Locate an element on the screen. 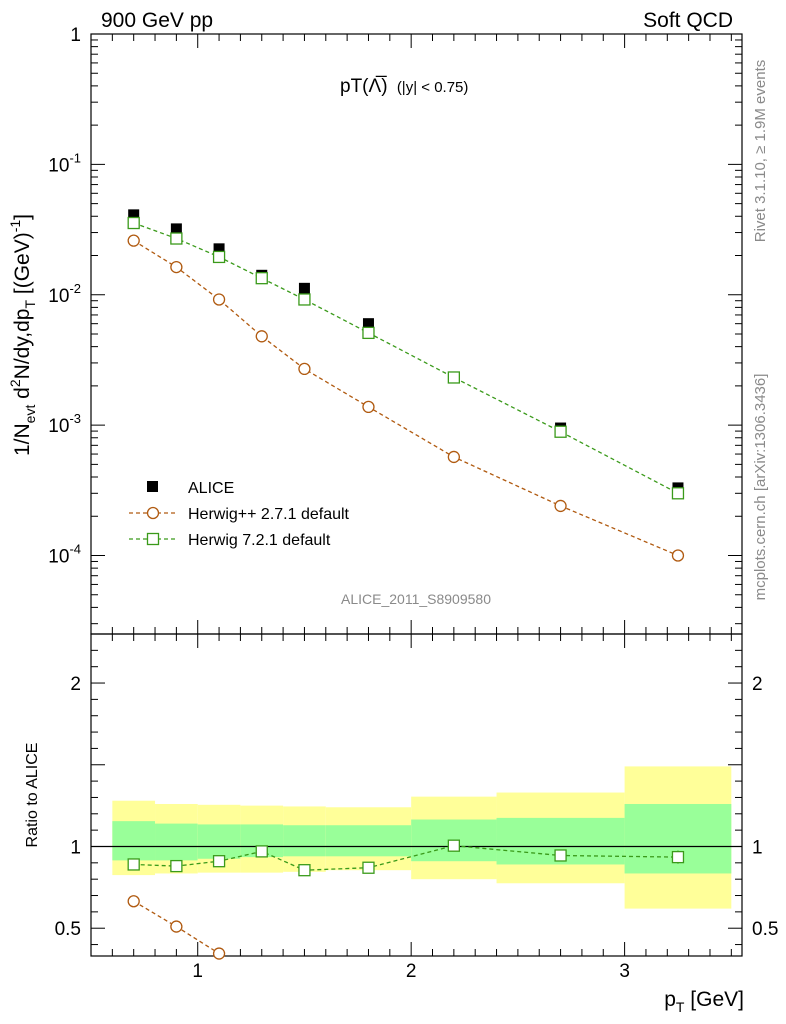 The image size is (786, 1024). legend-marker-alice is located at coordinates (152, 486).